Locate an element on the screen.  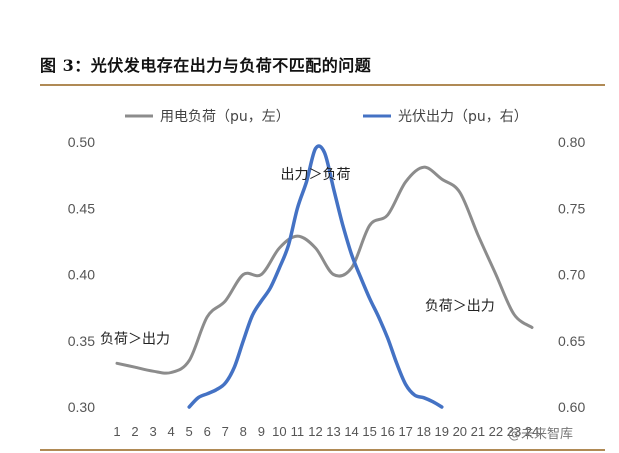
left-y-tick-label: 0.45 is located at coordinates (81, 208).